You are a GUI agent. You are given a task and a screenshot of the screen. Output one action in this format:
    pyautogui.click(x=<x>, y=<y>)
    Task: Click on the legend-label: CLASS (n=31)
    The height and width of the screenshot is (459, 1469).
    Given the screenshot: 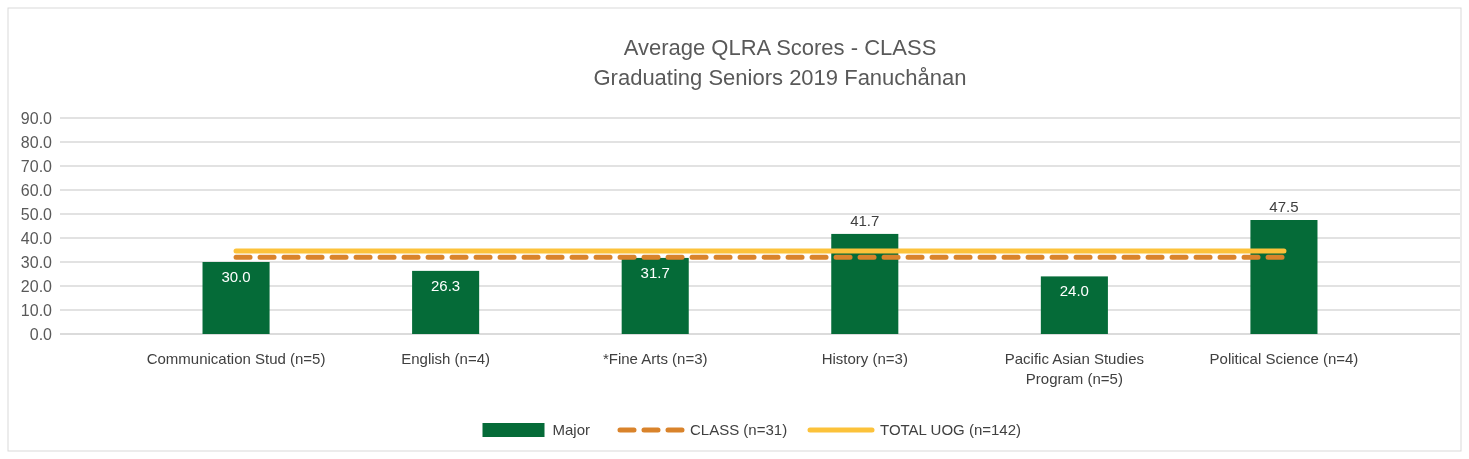 What is the action you would take?
    pyautogui.click(x=739, y=429)
    